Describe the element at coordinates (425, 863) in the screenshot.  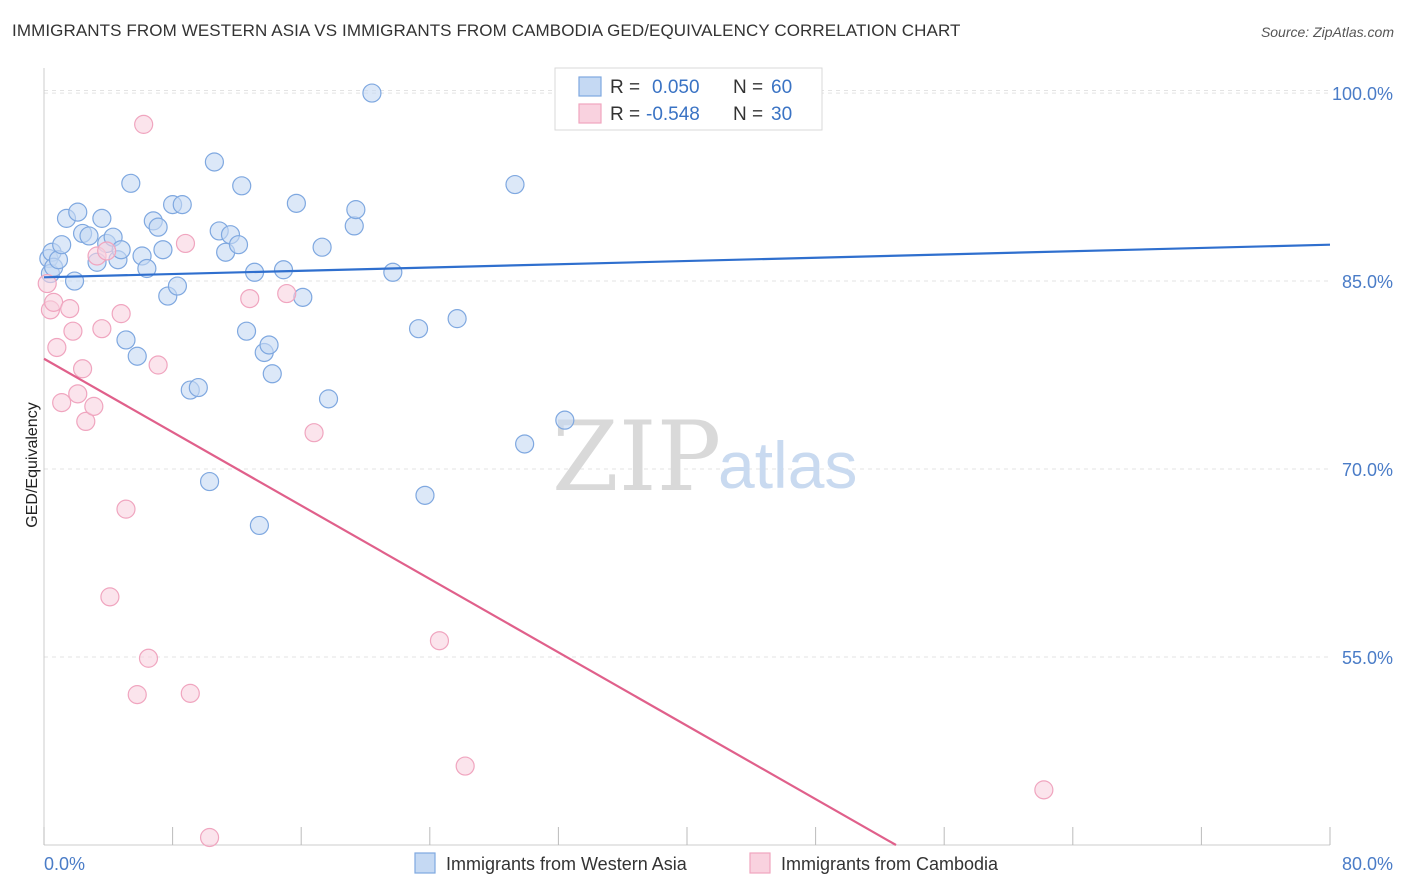
I see `series-legend-swatch-western-asia` at that location.